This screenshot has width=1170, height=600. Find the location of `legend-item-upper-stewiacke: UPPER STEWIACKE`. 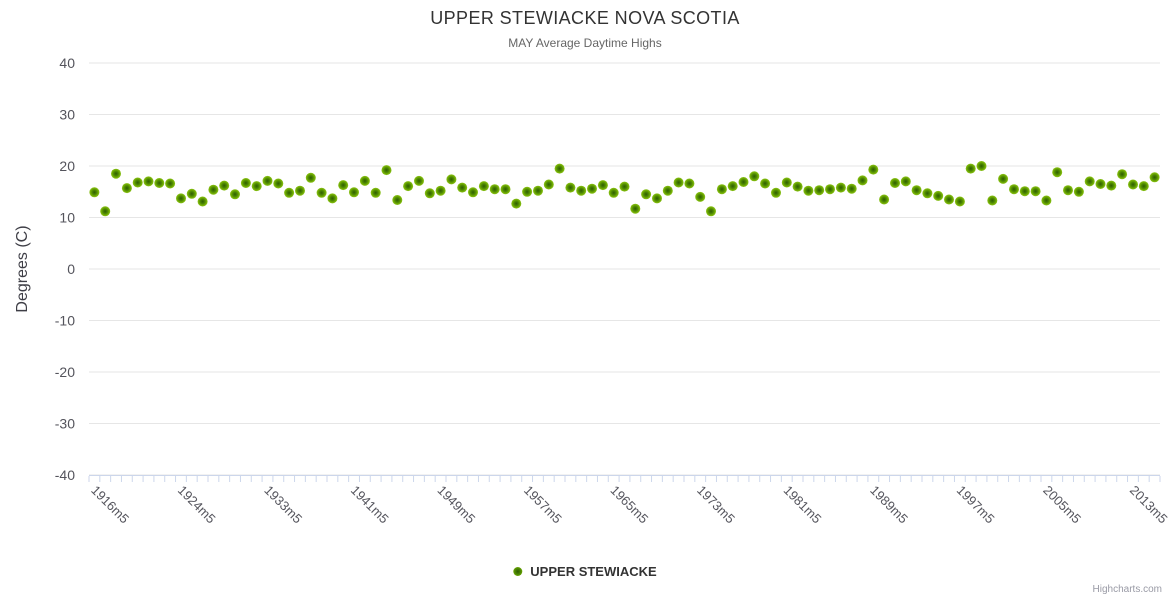

legend-item-upper-stewiacke: UPPER STEWIACKE is located at coordinates (585, 571).